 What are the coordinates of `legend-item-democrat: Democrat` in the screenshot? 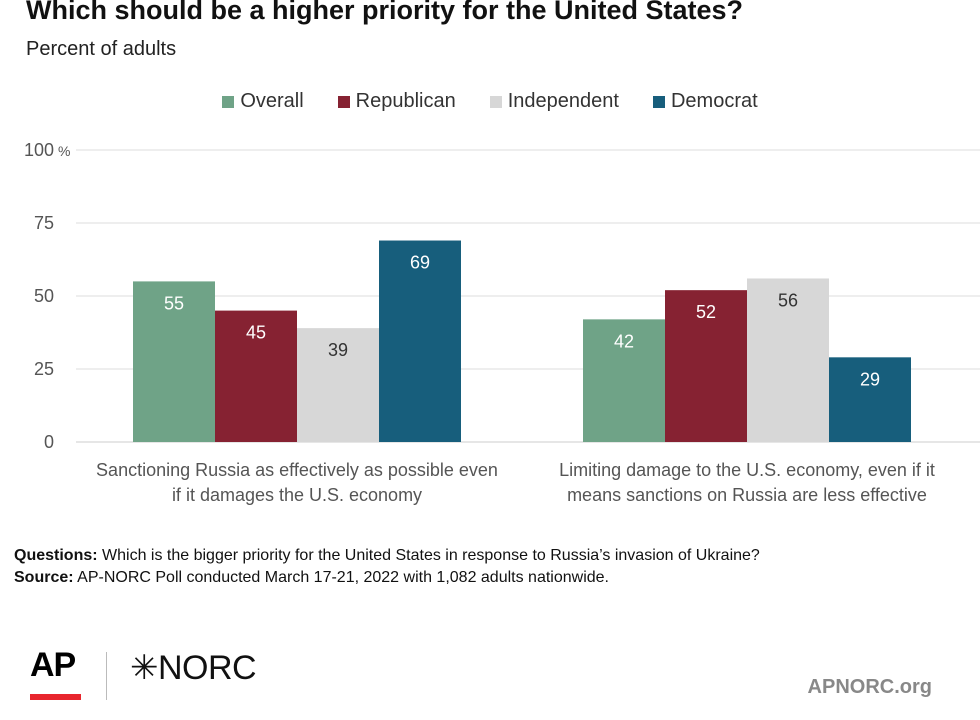 It's located at (705, 101).